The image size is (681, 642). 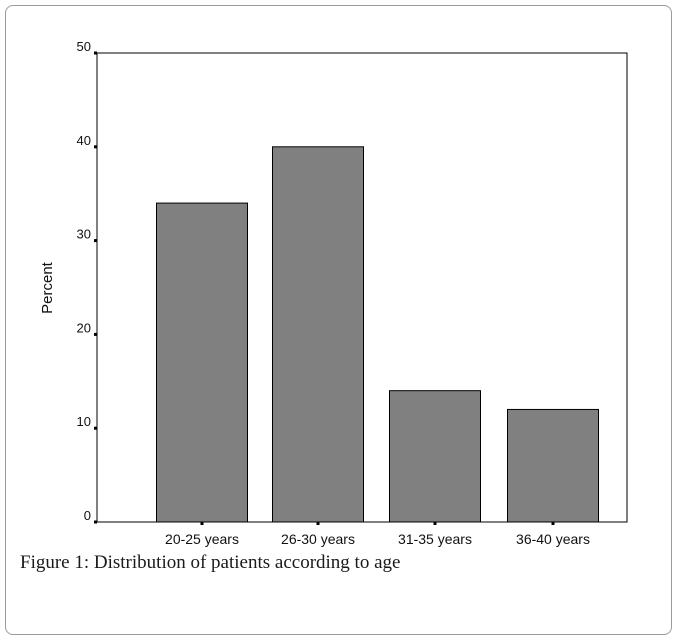 What do you see at coordinates (84, 327) in the screenshot?
I see `y-tick-label: 20` at bounding box center [84, 327].